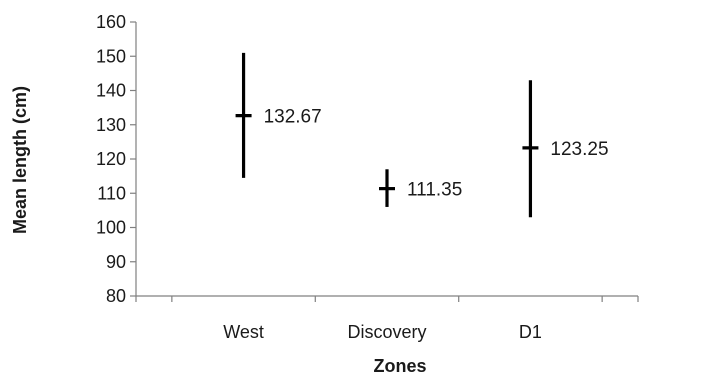 This screenshot has width=711, height=380. What do you see at coordinates (434, 190) in the screenshot?
I see `value-label: 111.35` at bounding box center [434, 190].